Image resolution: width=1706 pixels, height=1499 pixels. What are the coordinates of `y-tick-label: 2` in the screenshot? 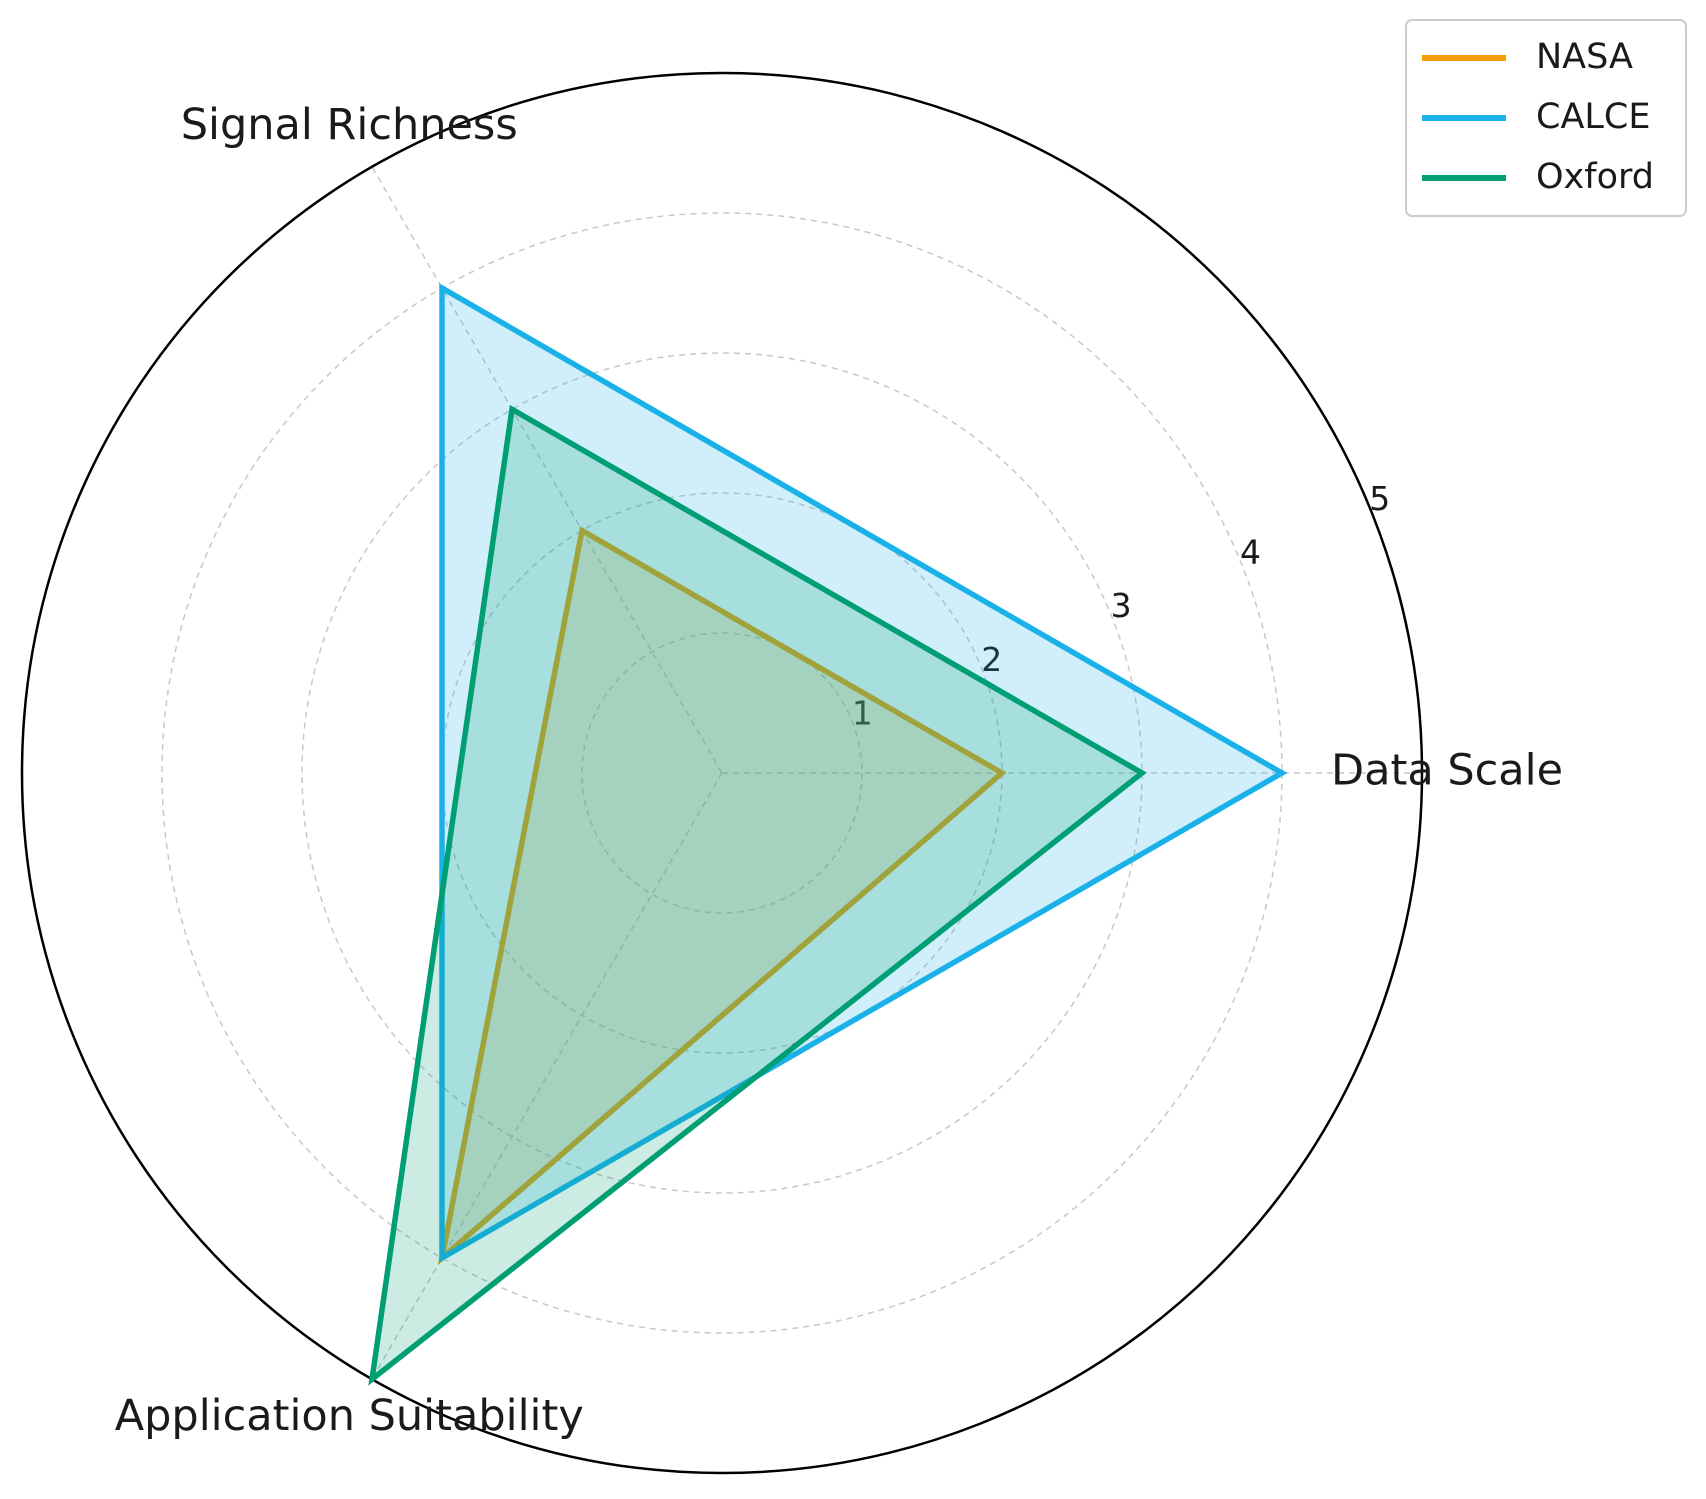 It's located at (991, 659).